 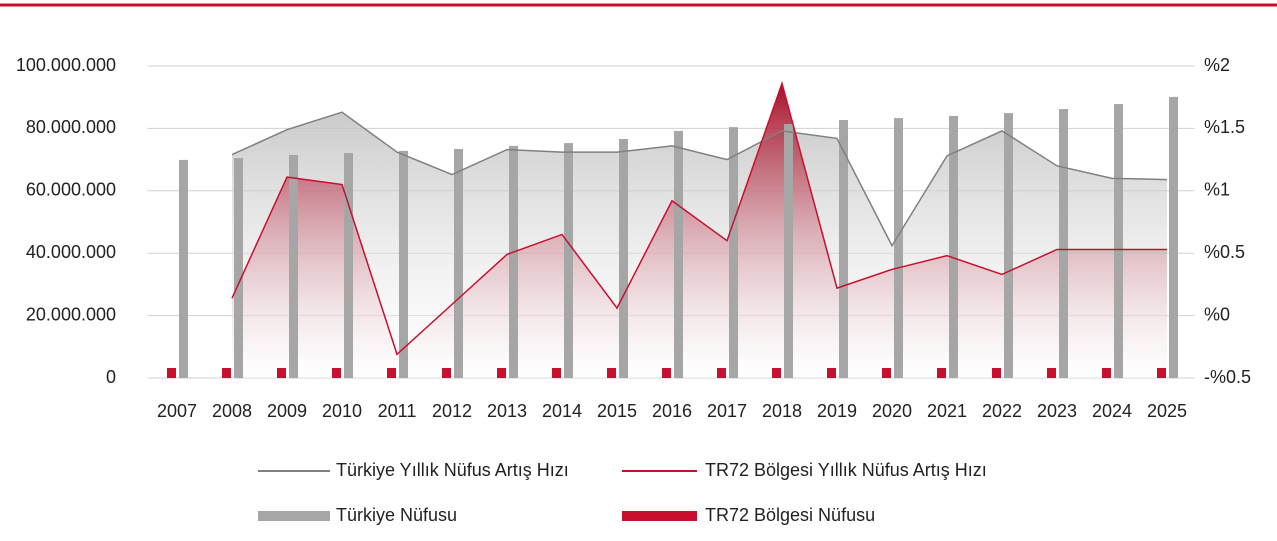 What do you see at coordinates (1217, 314) in the screenshot?
I see `y2-tick-label: %0` at bounding box center [1217, 314].